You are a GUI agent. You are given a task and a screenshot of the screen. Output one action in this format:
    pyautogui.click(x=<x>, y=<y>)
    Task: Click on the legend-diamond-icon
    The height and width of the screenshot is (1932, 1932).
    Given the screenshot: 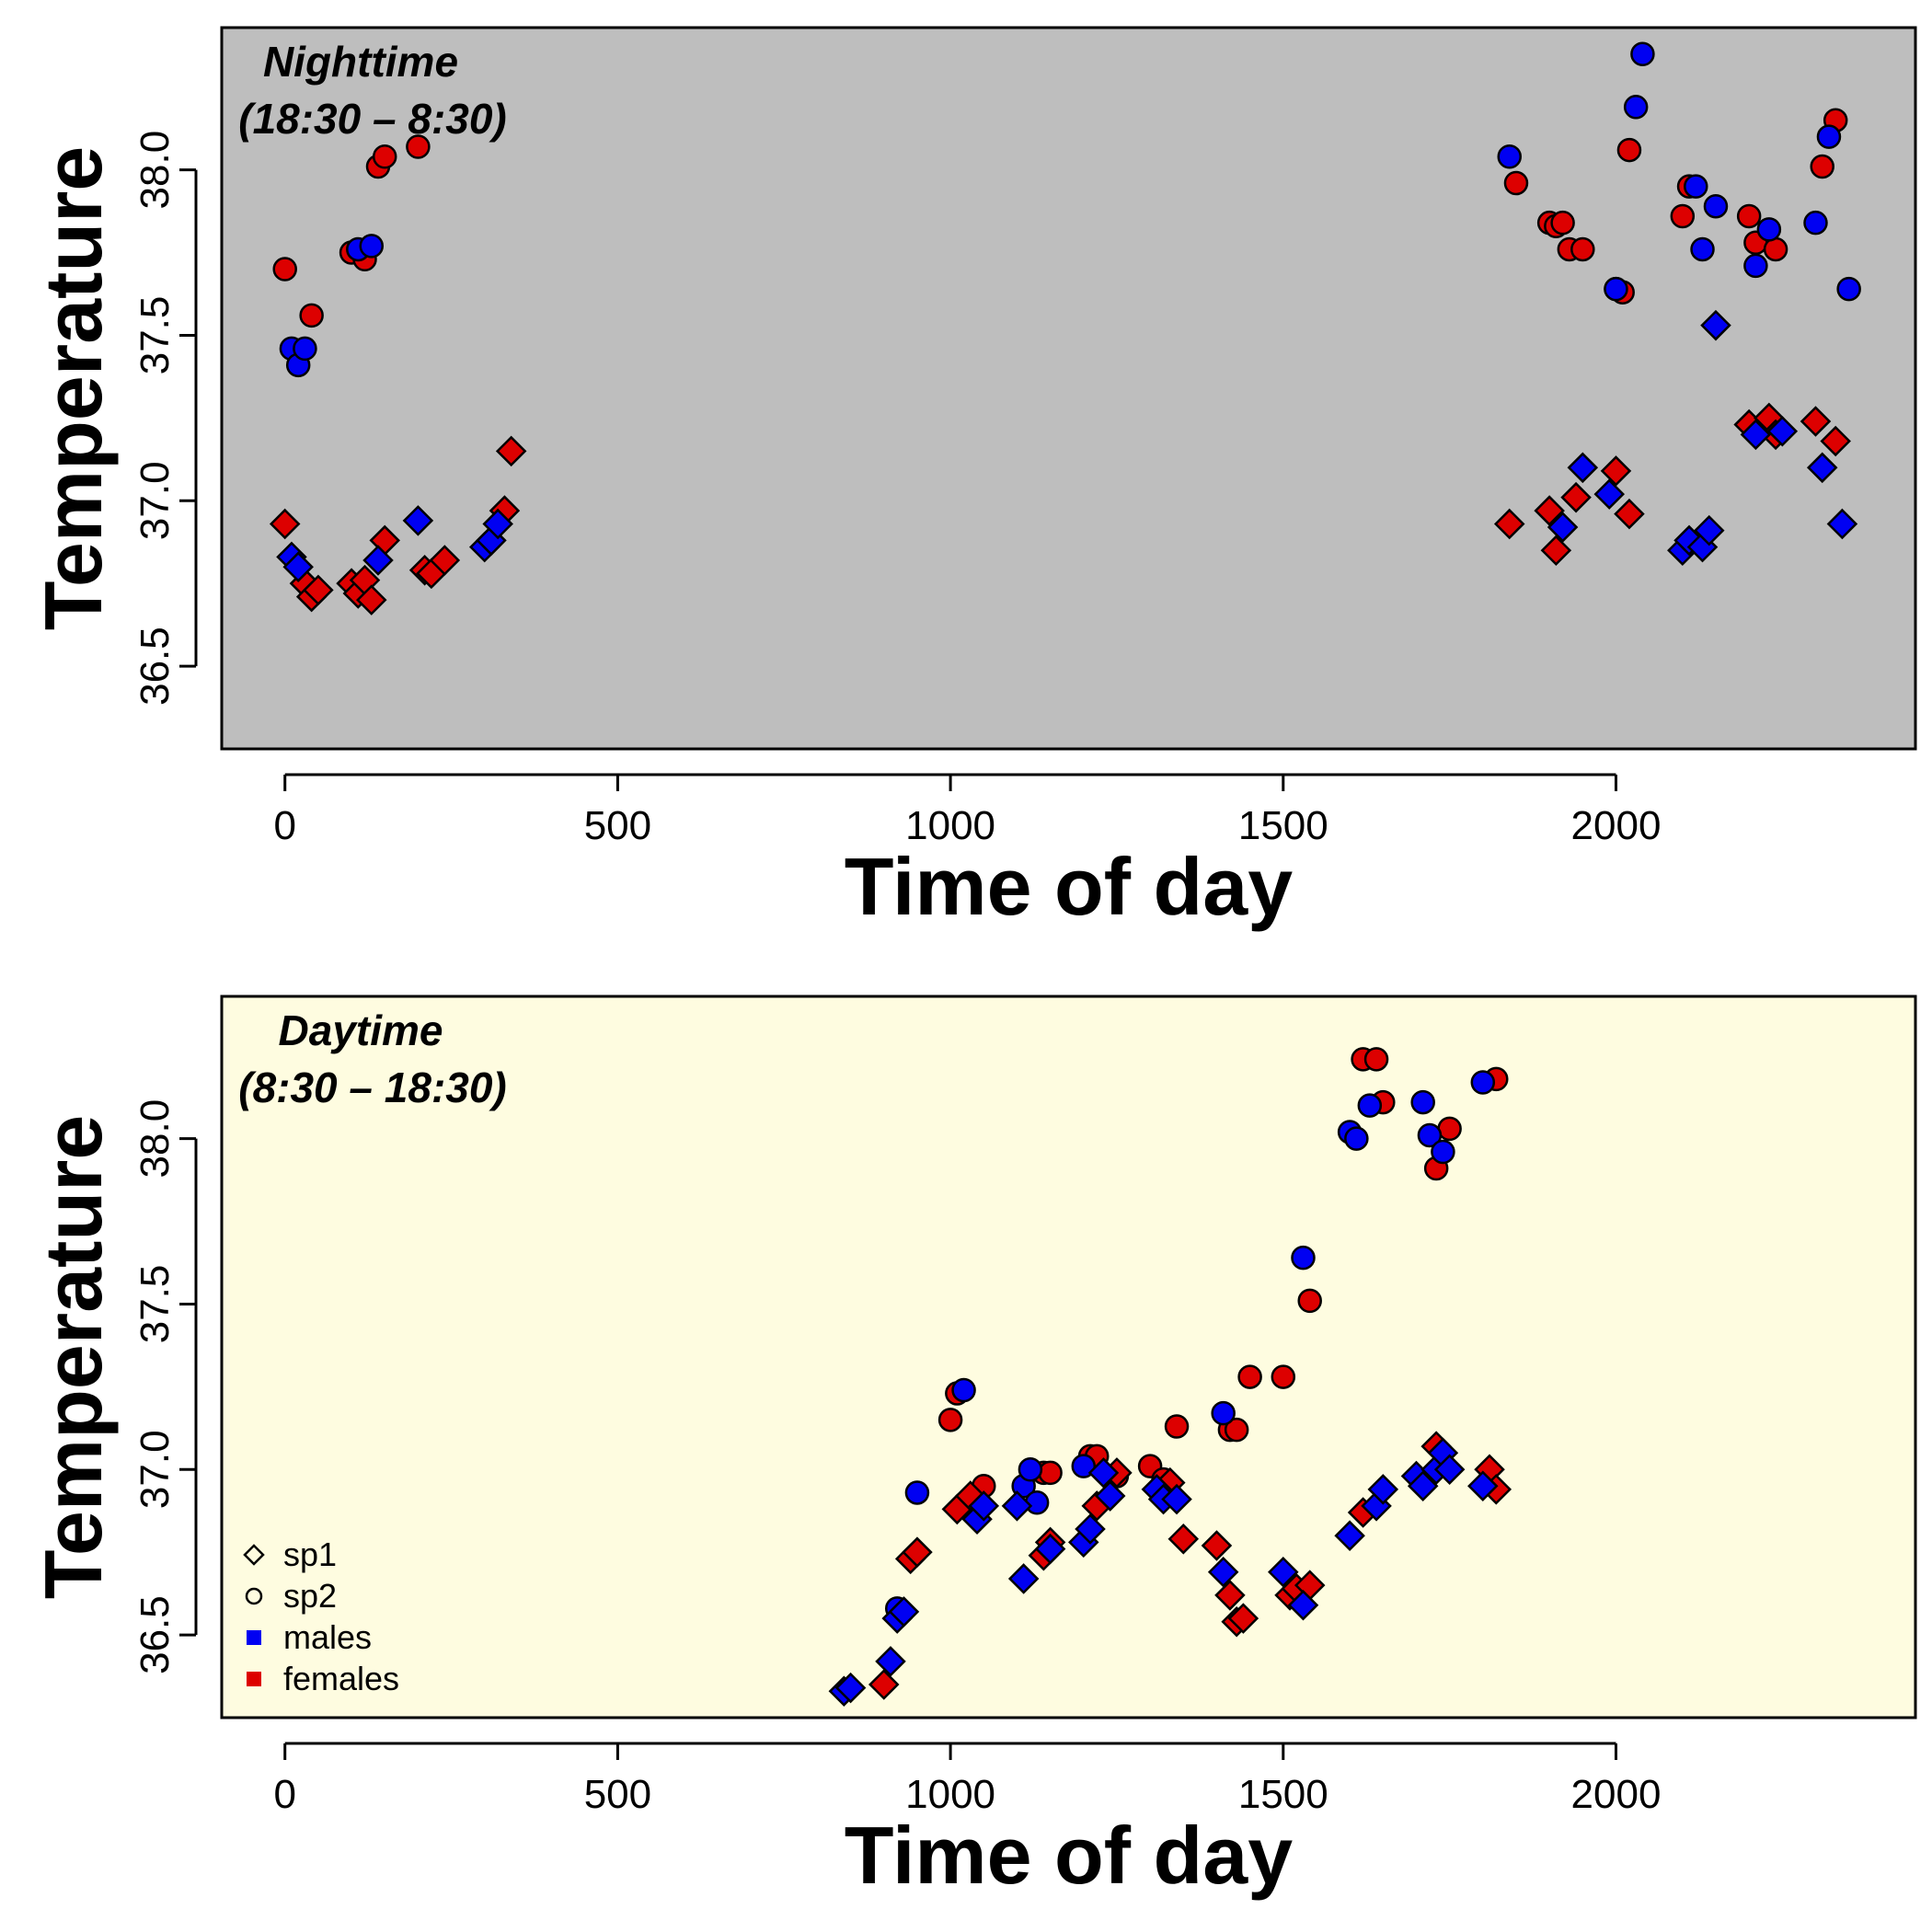 What is the action you would take?
    pyautogui.click(x=254, y=1555)
    